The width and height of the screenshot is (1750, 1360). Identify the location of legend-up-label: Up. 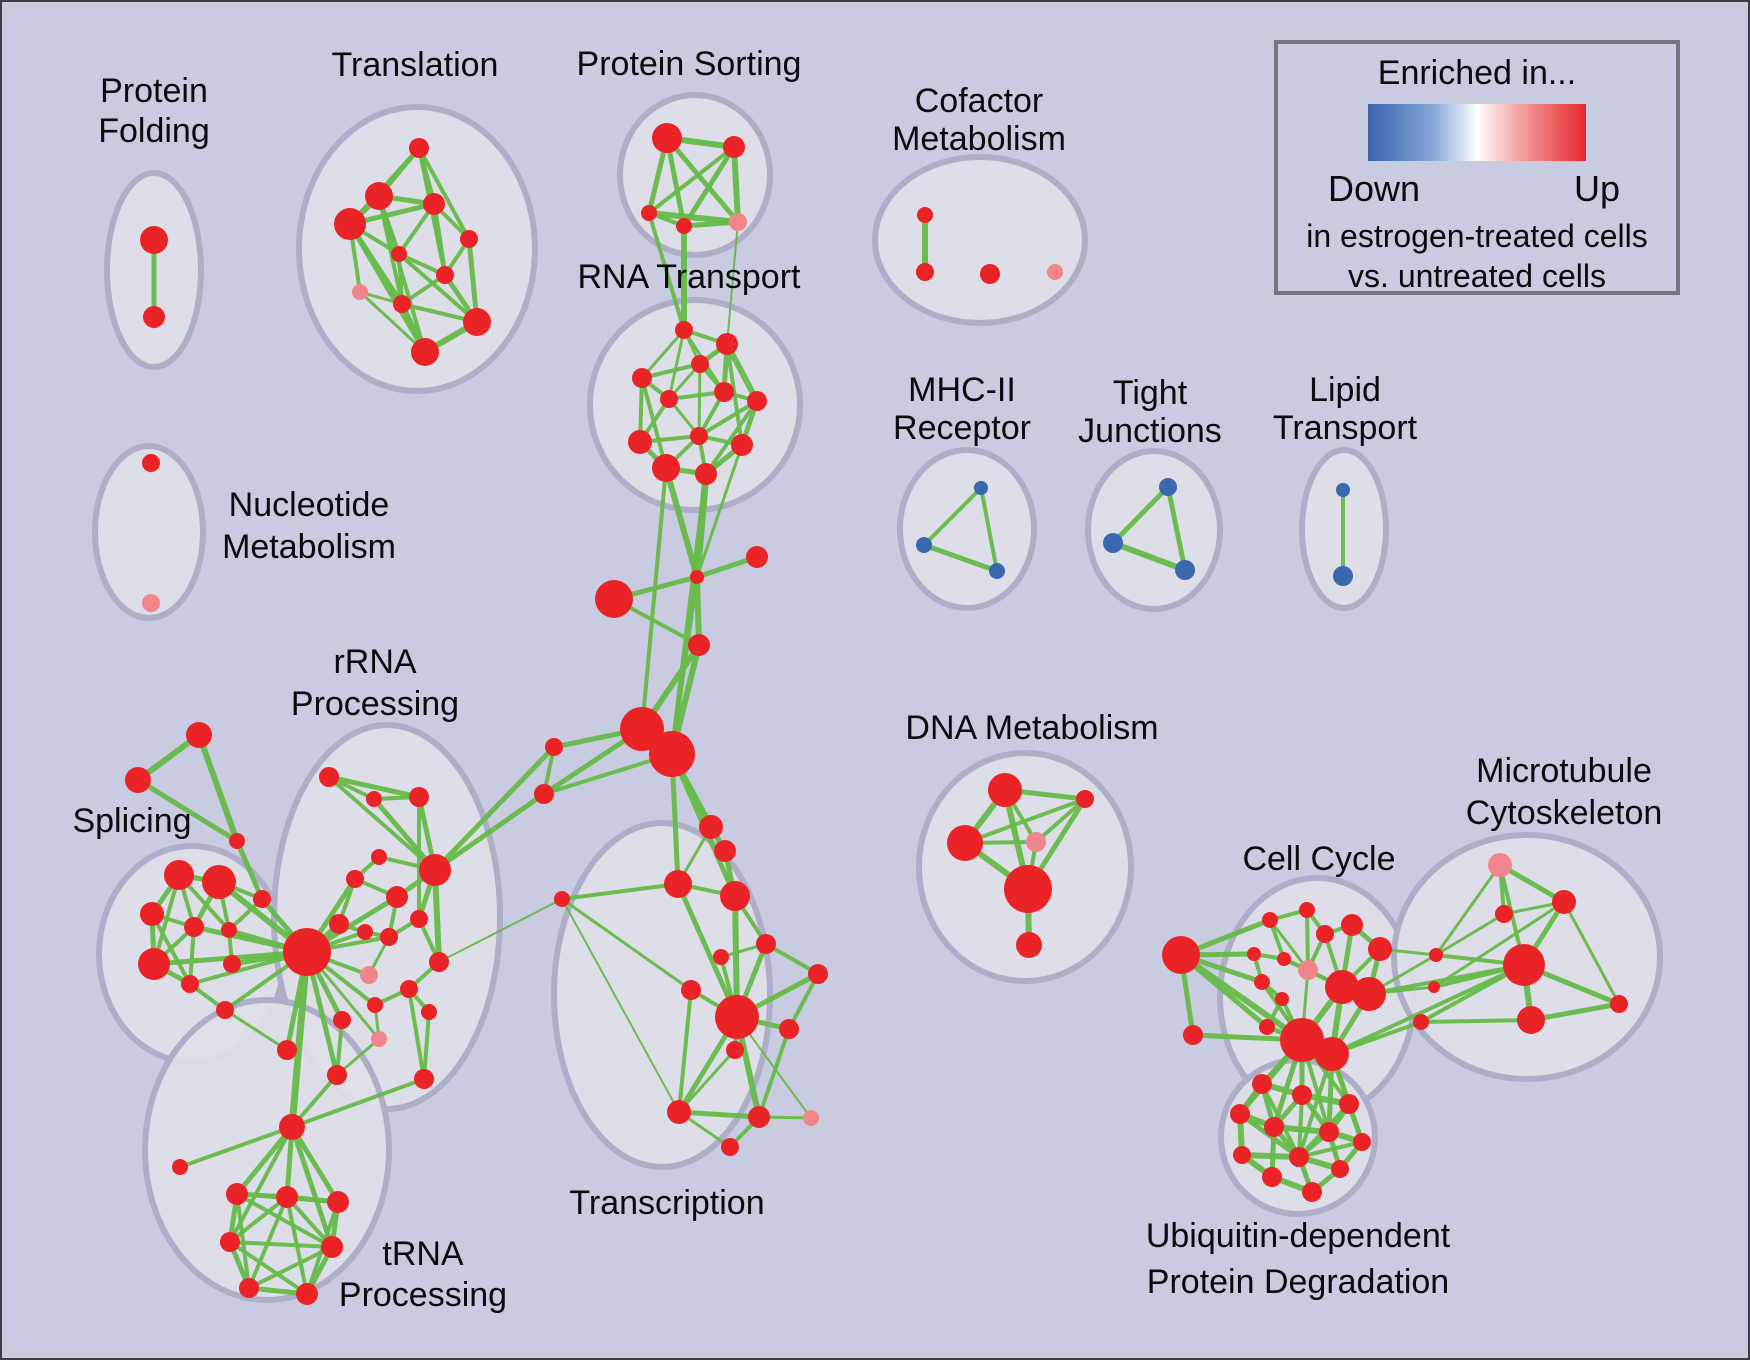
(1596, 188).